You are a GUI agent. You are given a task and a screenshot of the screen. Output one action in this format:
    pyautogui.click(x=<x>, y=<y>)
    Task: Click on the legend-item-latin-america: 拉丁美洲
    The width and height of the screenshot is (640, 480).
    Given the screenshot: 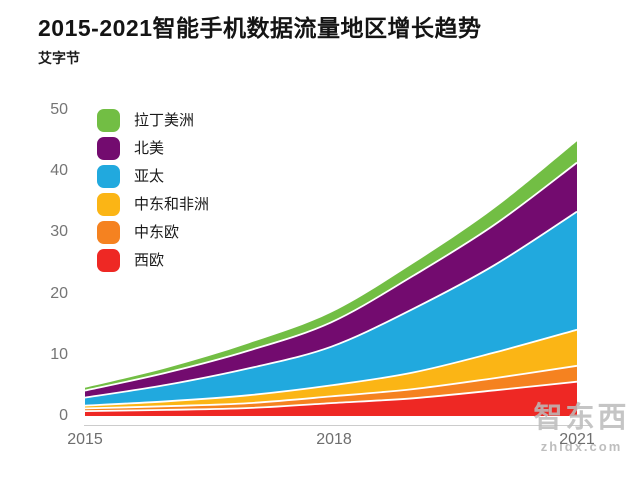 What is the action you would take?
    pyautogui.click(x=153, y=120)
    